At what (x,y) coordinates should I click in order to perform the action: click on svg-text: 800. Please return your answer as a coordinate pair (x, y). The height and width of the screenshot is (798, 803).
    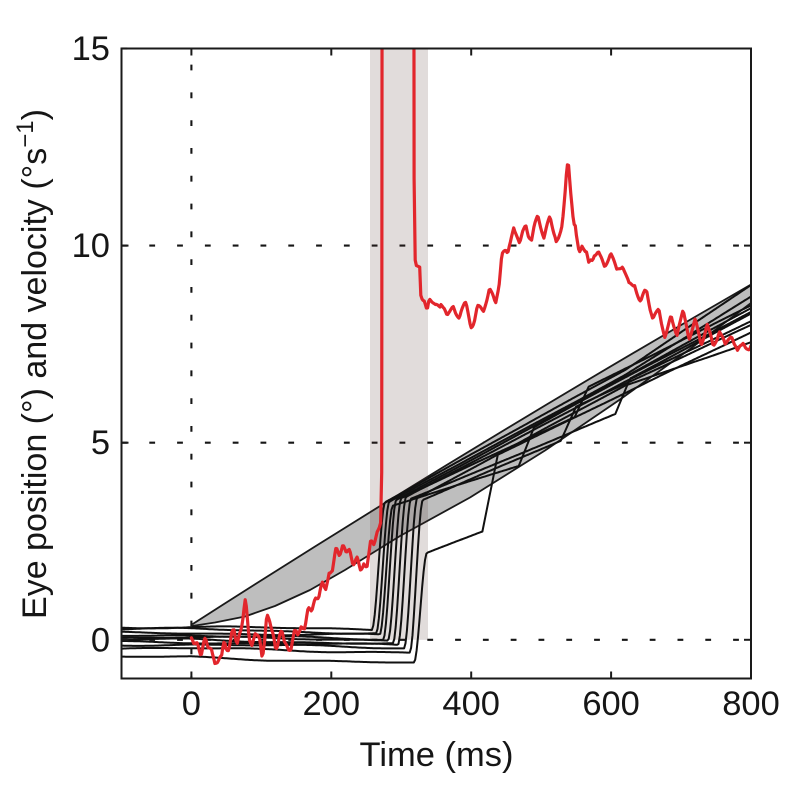
    Looking at the image, I should click on (751, 704).